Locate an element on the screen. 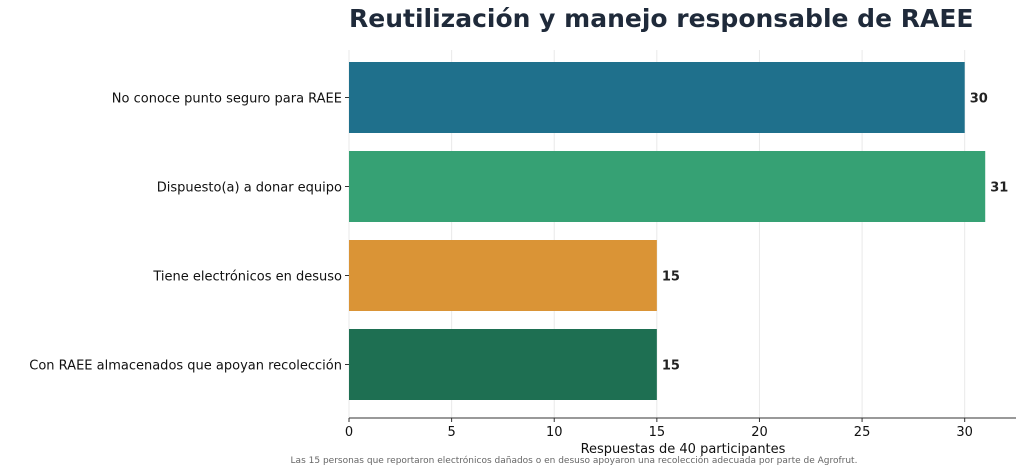 Image resolution: width=1024 pixels, height=471 pixels. value-label-3: 15 is located at coordinates (671, 366).